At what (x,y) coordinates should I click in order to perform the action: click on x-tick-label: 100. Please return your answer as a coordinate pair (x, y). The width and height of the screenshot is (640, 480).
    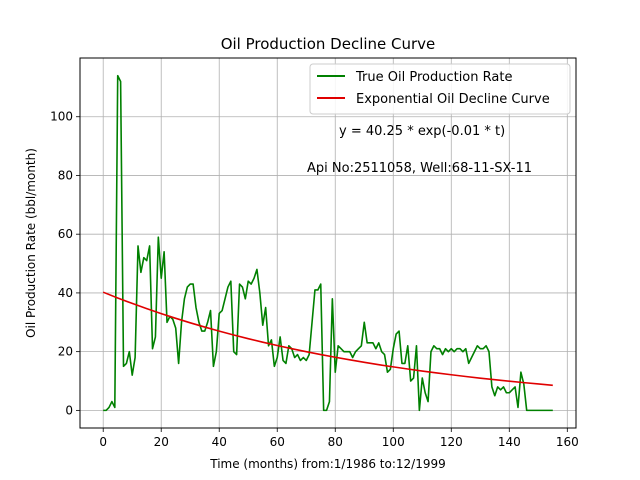
    Looking at the image, I should click on (393, 442).